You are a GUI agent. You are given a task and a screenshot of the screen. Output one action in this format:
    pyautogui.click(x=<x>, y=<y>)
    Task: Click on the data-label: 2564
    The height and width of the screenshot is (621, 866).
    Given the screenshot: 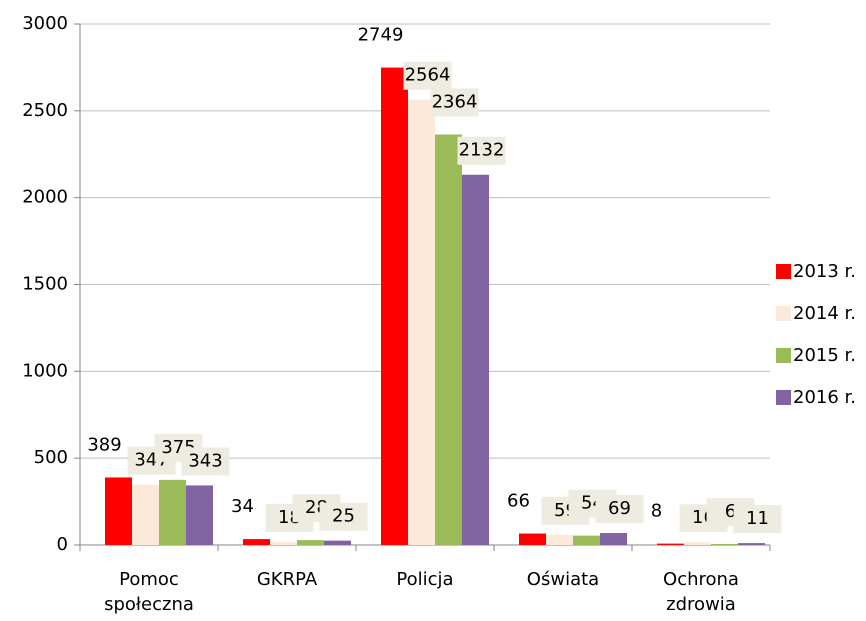 What is the action you would take?
    pyautogui.click(x=428, y=75)
    